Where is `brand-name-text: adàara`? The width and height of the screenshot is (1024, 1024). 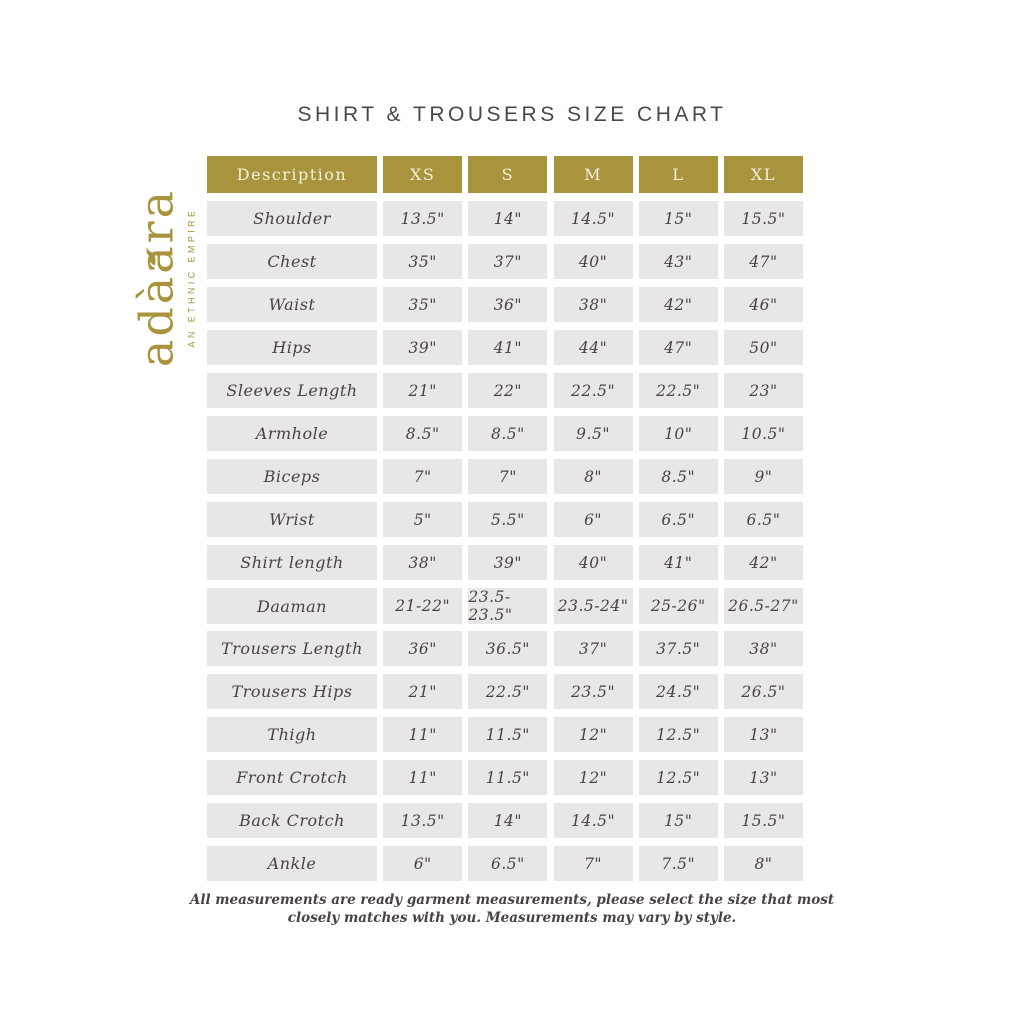 brand-name-text: adàara is located at coordinates (156, 277).